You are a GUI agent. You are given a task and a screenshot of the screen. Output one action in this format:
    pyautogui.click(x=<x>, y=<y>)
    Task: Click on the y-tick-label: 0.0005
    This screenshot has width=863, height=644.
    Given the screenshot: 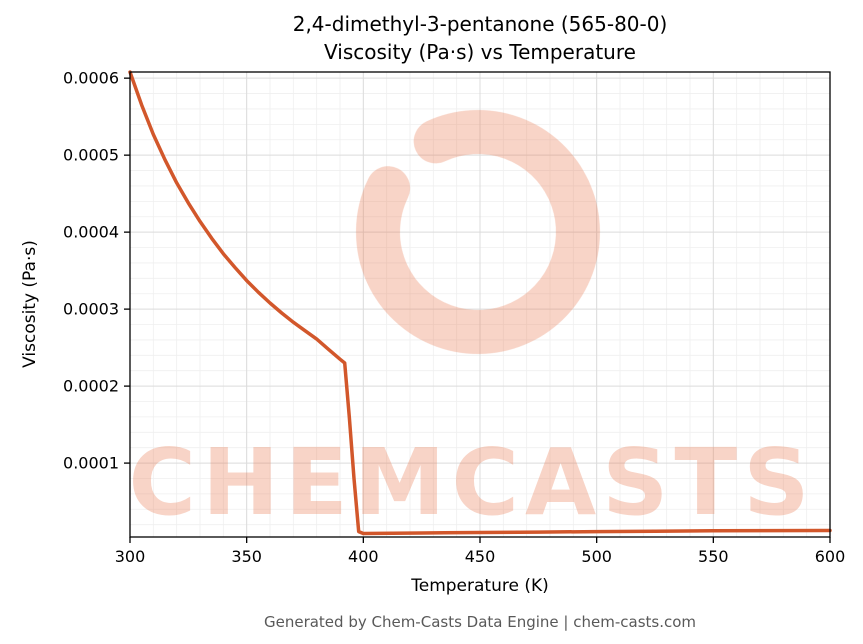 What is the action you would take?
    pyautogui.click(x=91, y=155)
    